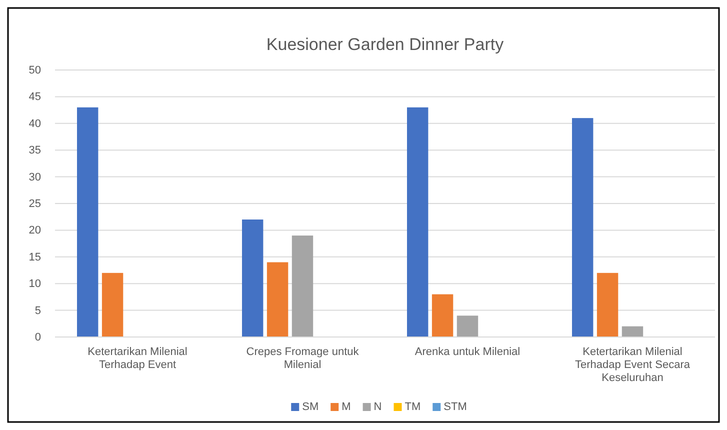 The height and width of the screenshot is (430, 727). What do you see at coordinates (310, 407) in the screenshot?
I see `legend-label: SM` at bounding box center [310, 407].